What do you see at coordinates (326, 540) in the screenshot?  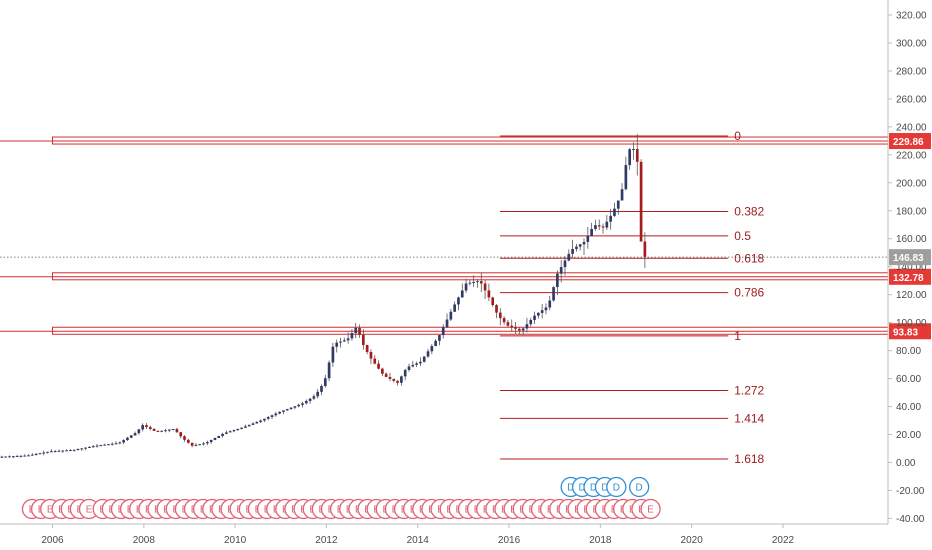 I see `x-tick-label: 2012` at bounding box center [326, 540].